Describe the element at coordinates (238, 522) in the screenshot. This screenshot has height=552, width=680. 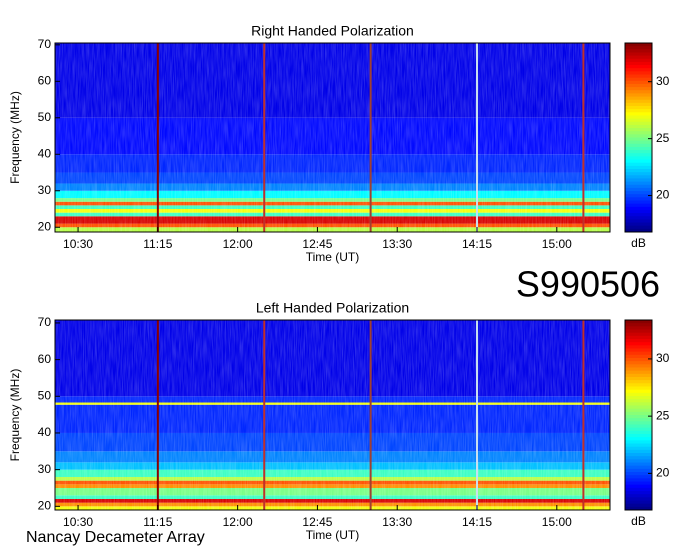
I see `x-tick-label: 12:00` at that location.